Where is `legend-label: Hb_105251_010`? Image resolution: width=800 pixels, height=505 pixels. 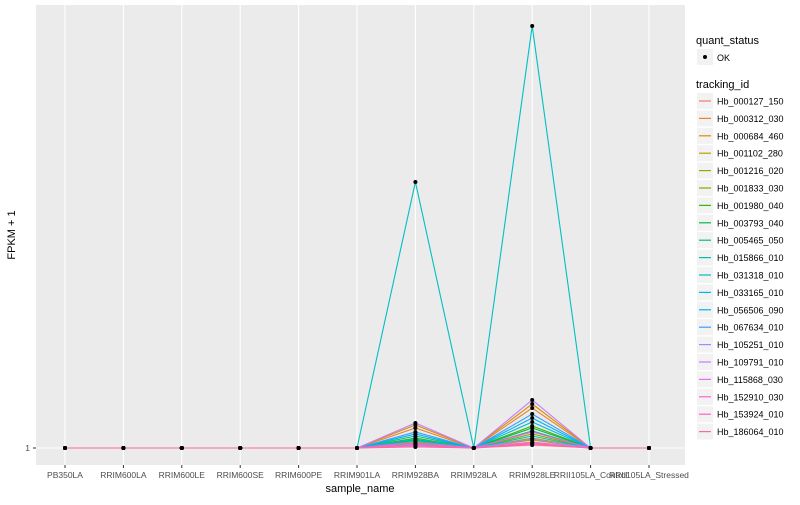 legend-label: Hb_105251_010 is located at coordinates (750, 345).